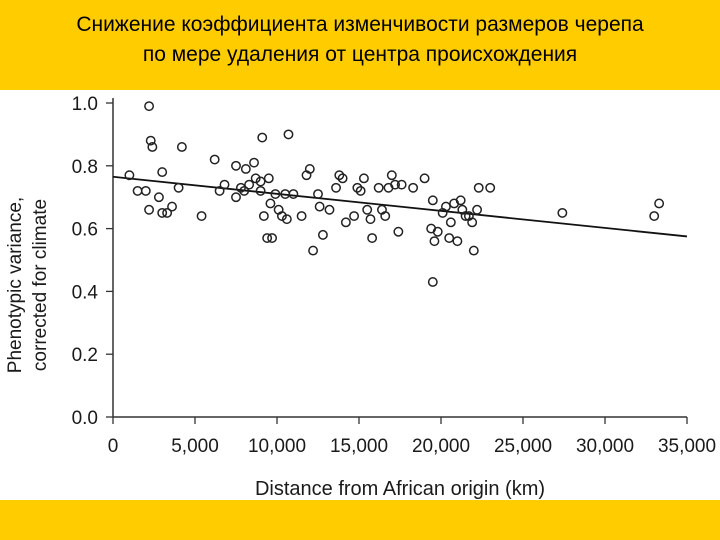  Describe the element at coordinates (92, 261) in the screenshot. I see `y-ticks: 0.0 0.2 0.4 0.6 0.8 1.0` at that location.